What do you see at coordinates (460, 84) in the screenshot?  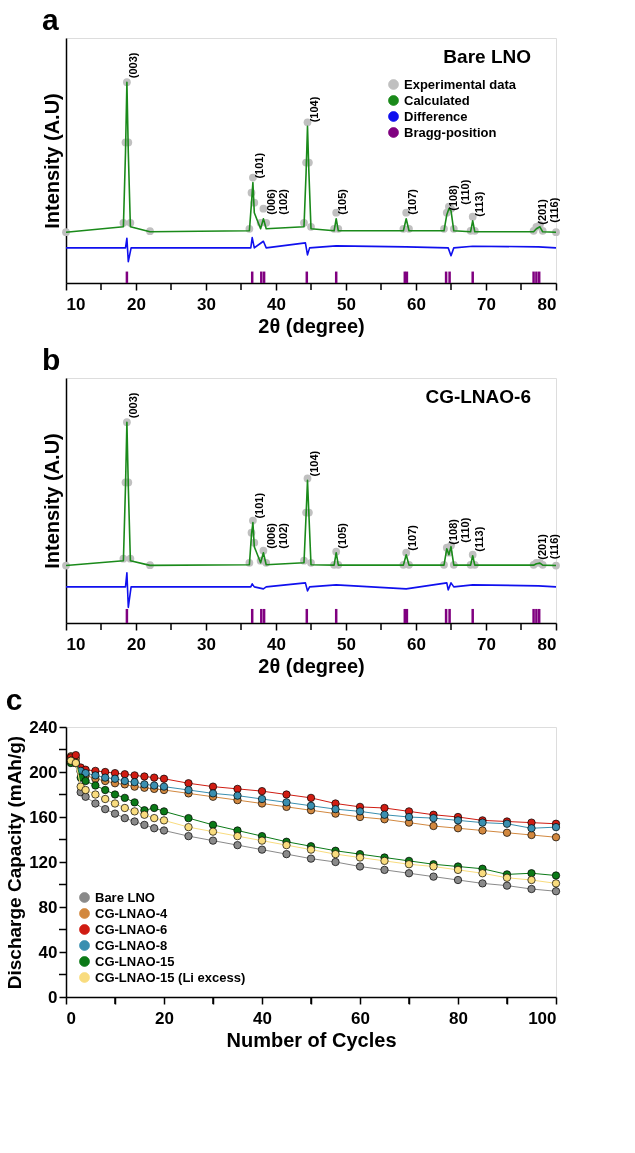 I see `legend-label: Experimental data` at bounding box center [460, 84].